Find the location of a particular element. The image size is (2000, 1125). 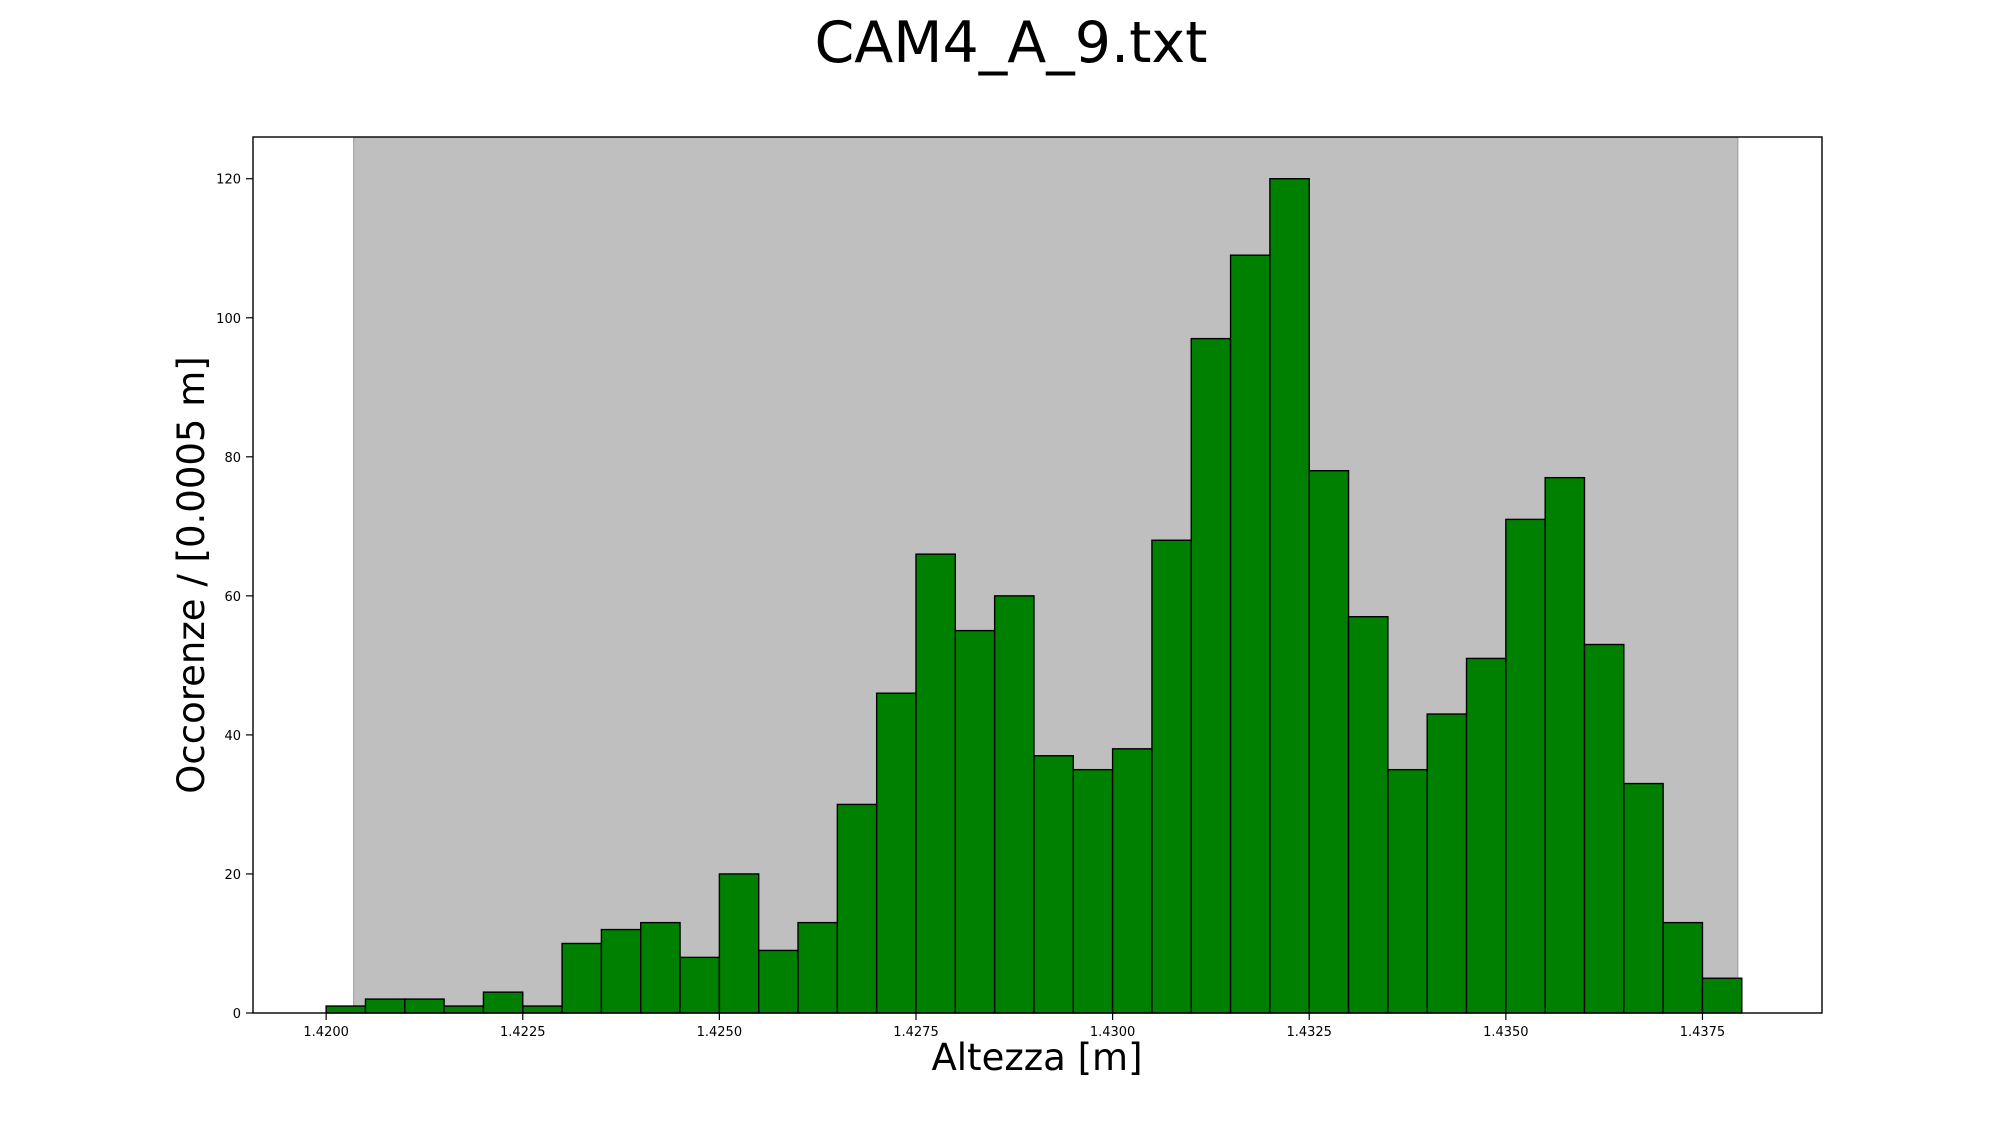

y-tick-label: 0 is located at coordinates (237, 1014).